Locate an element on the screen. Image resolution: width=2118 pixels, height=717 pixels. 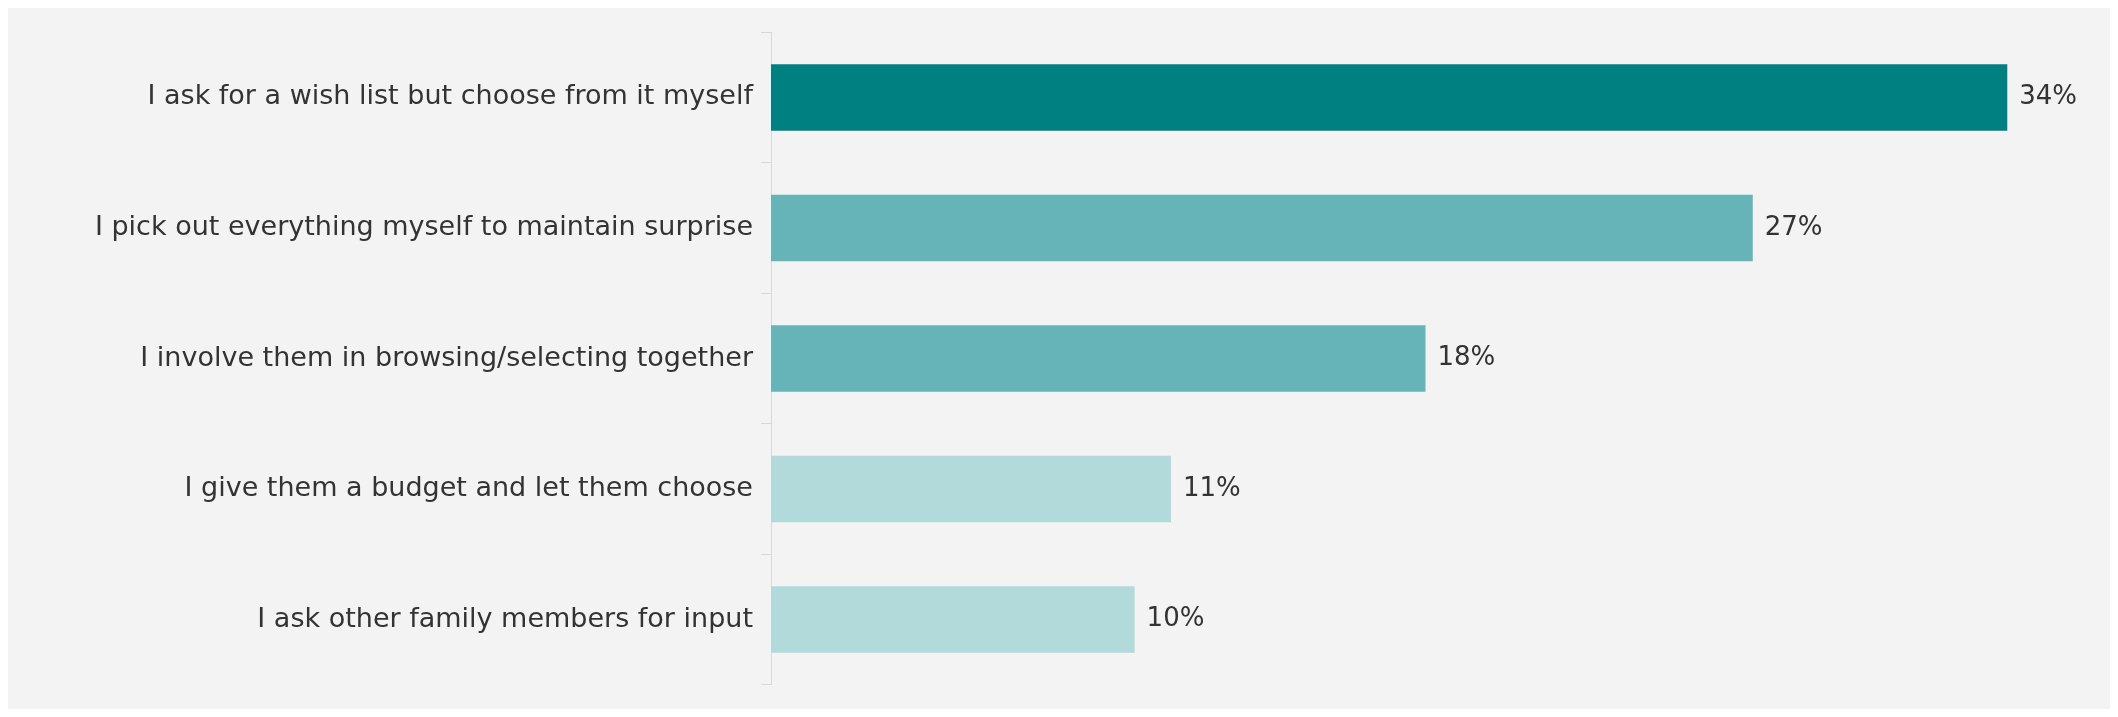
y-tick-label: I ask other family members for input is located at coordinates (505, 617).